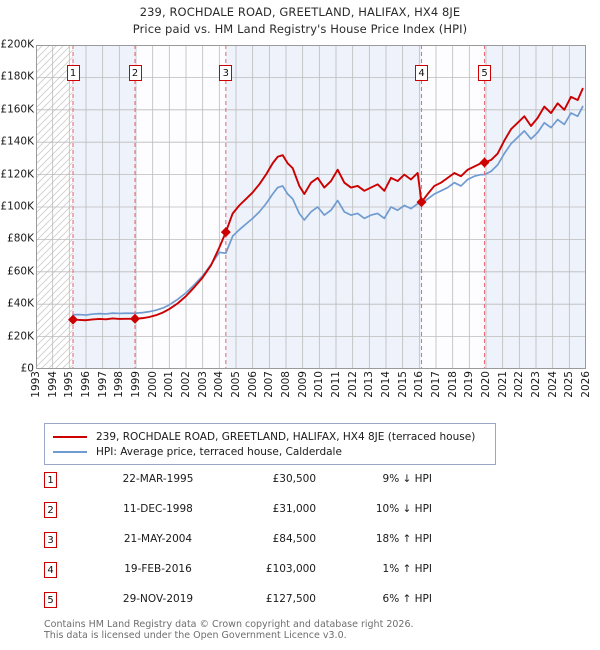  What do you see at coordinates (254, 605) in the screenshot?
I see `table-row: 5 29-NOV-2019 £127,500 6% ↑ HPI` at bounding box center [254, 605].